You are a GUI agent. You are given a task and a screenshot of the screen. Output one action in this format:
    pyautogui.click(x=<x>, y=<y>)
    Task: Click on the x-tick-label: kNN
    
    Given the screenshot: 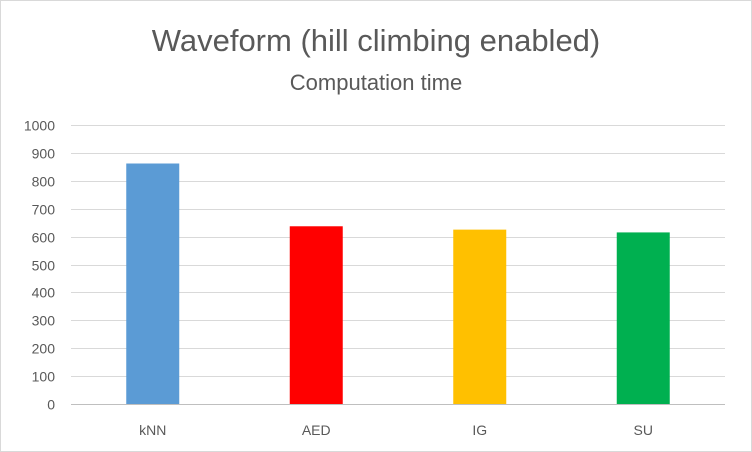 What is the action you would take?
    pyautogui.click(x=152, y=430)
    